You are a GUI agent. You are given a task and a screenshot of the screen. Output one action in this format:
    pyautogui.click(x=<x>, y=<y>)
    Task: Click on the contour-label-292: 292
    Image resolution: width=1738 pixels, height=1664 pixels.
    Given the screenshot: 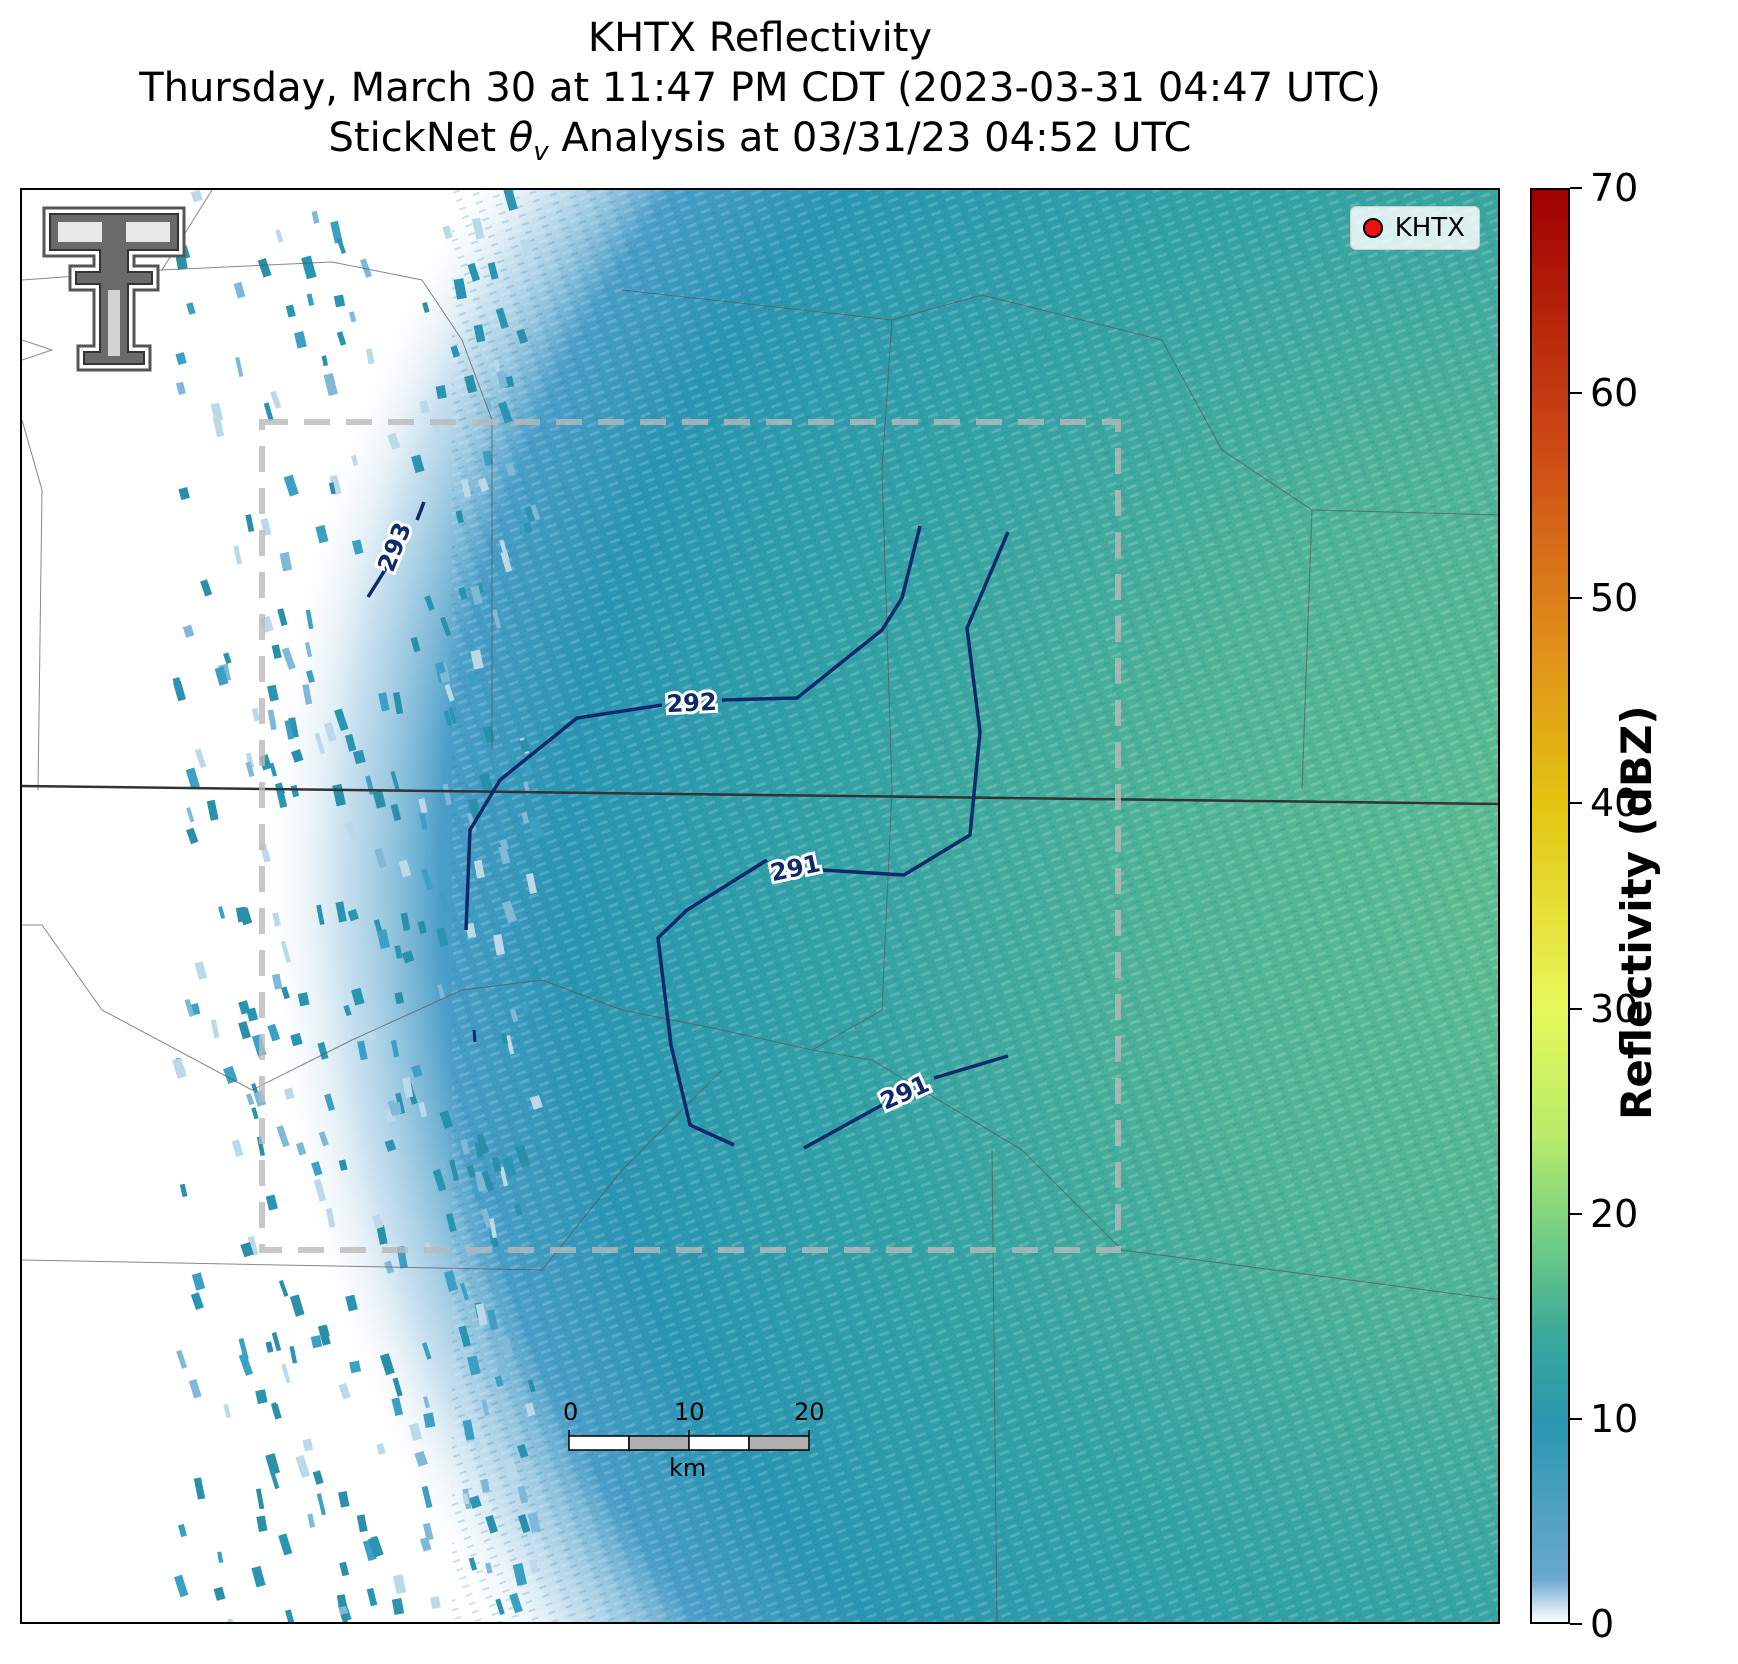 What is the action you would take?
    pyautogui.click(x=692, y=703)
    